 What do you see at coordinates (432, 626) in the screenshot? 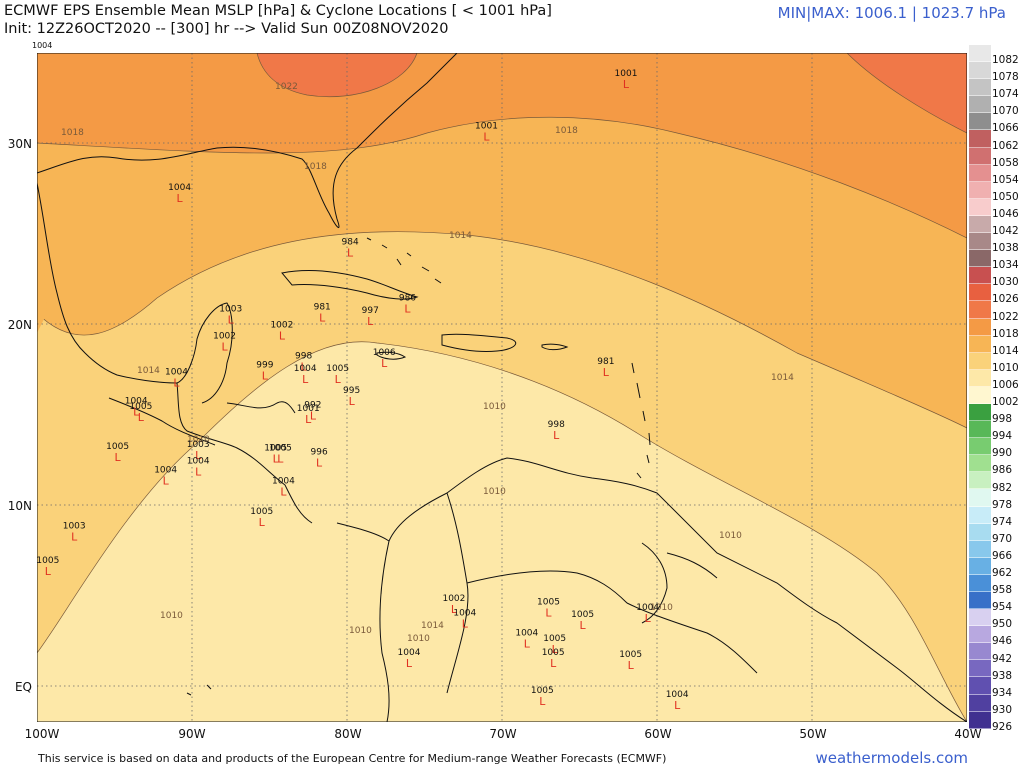
I see `contour-label: 1014` at bounding box center [432, 626].